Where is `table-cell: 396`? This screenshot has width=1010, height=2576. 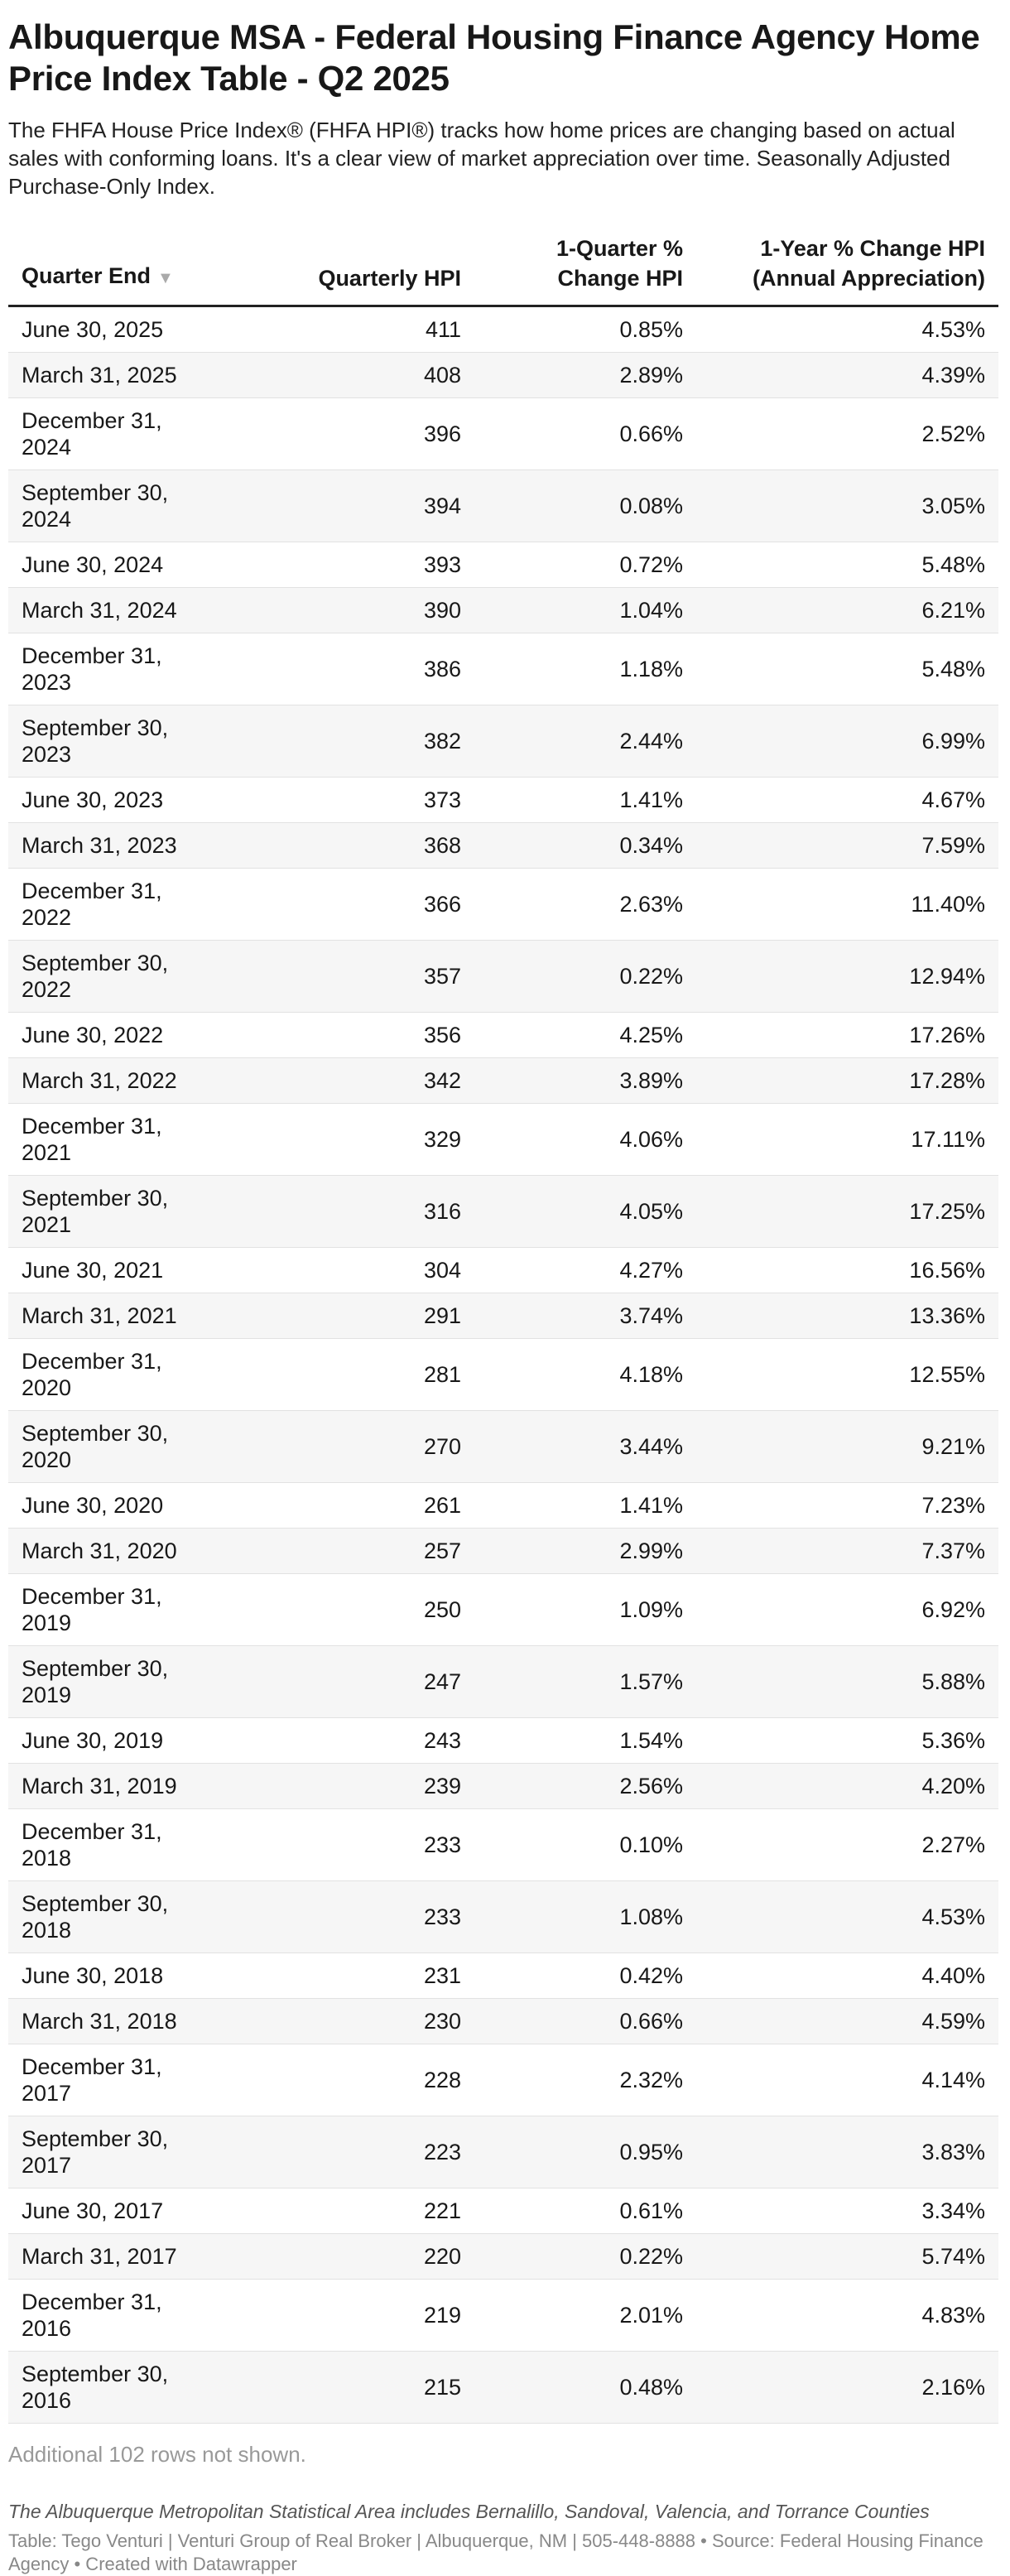 table-cell: 396 is located at coordinates (361, 433).